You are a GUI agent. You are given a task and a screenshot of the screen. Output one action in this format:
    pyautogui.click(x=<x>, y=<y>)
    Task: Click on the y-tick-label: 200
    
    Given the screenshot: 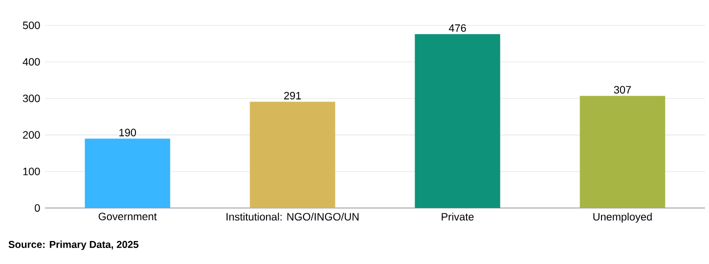 What is the action you would take?
    pyautogui.click(x=31, y=135)
    